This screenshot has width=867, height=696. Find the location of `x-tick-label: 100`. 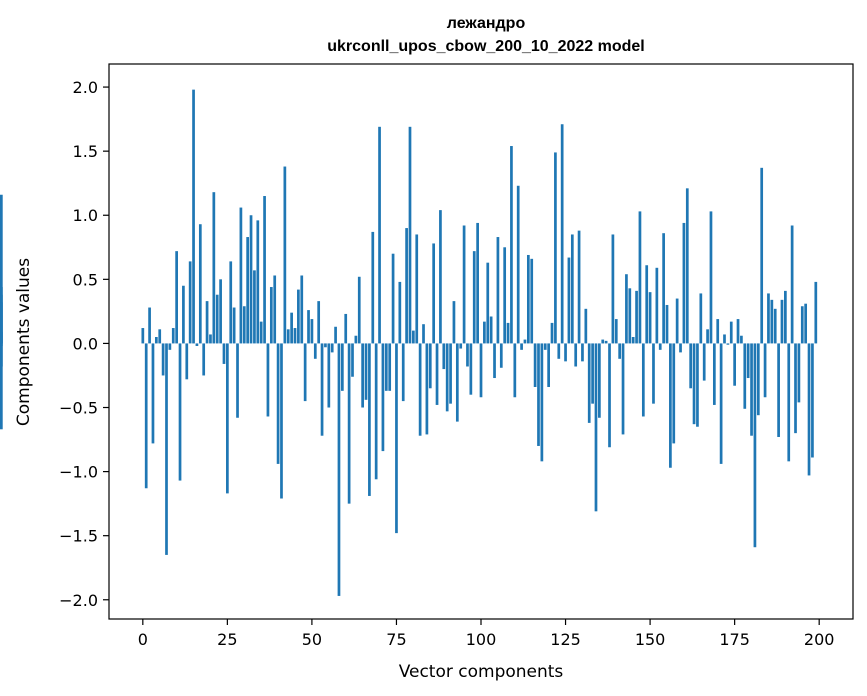

x-tick-label: 100 is located at coordinates (481, 639).